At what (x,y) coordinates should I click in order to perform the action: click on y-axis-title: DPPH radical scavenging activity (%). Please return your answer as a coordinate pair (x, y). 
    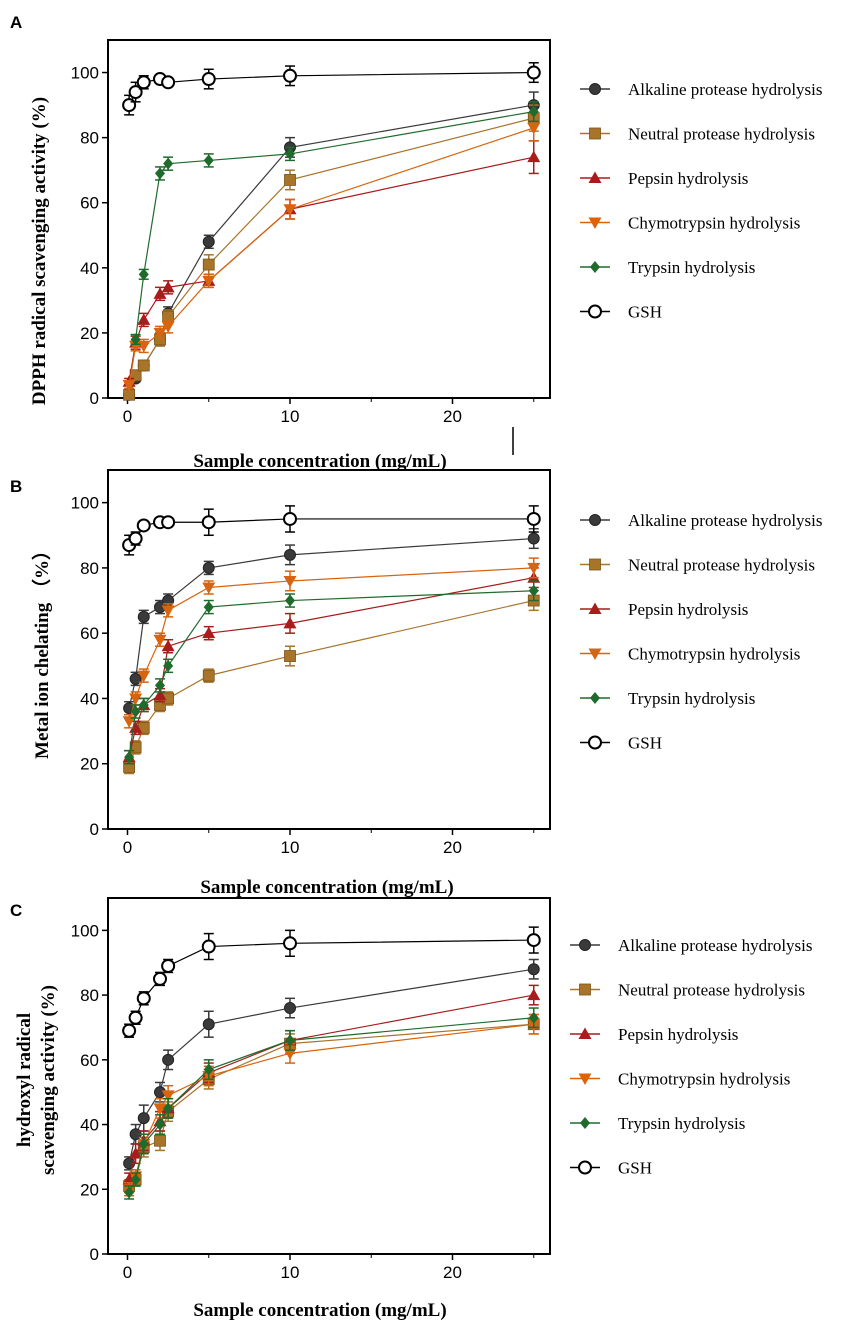
    Looking at the image, I should click on (39, 251).